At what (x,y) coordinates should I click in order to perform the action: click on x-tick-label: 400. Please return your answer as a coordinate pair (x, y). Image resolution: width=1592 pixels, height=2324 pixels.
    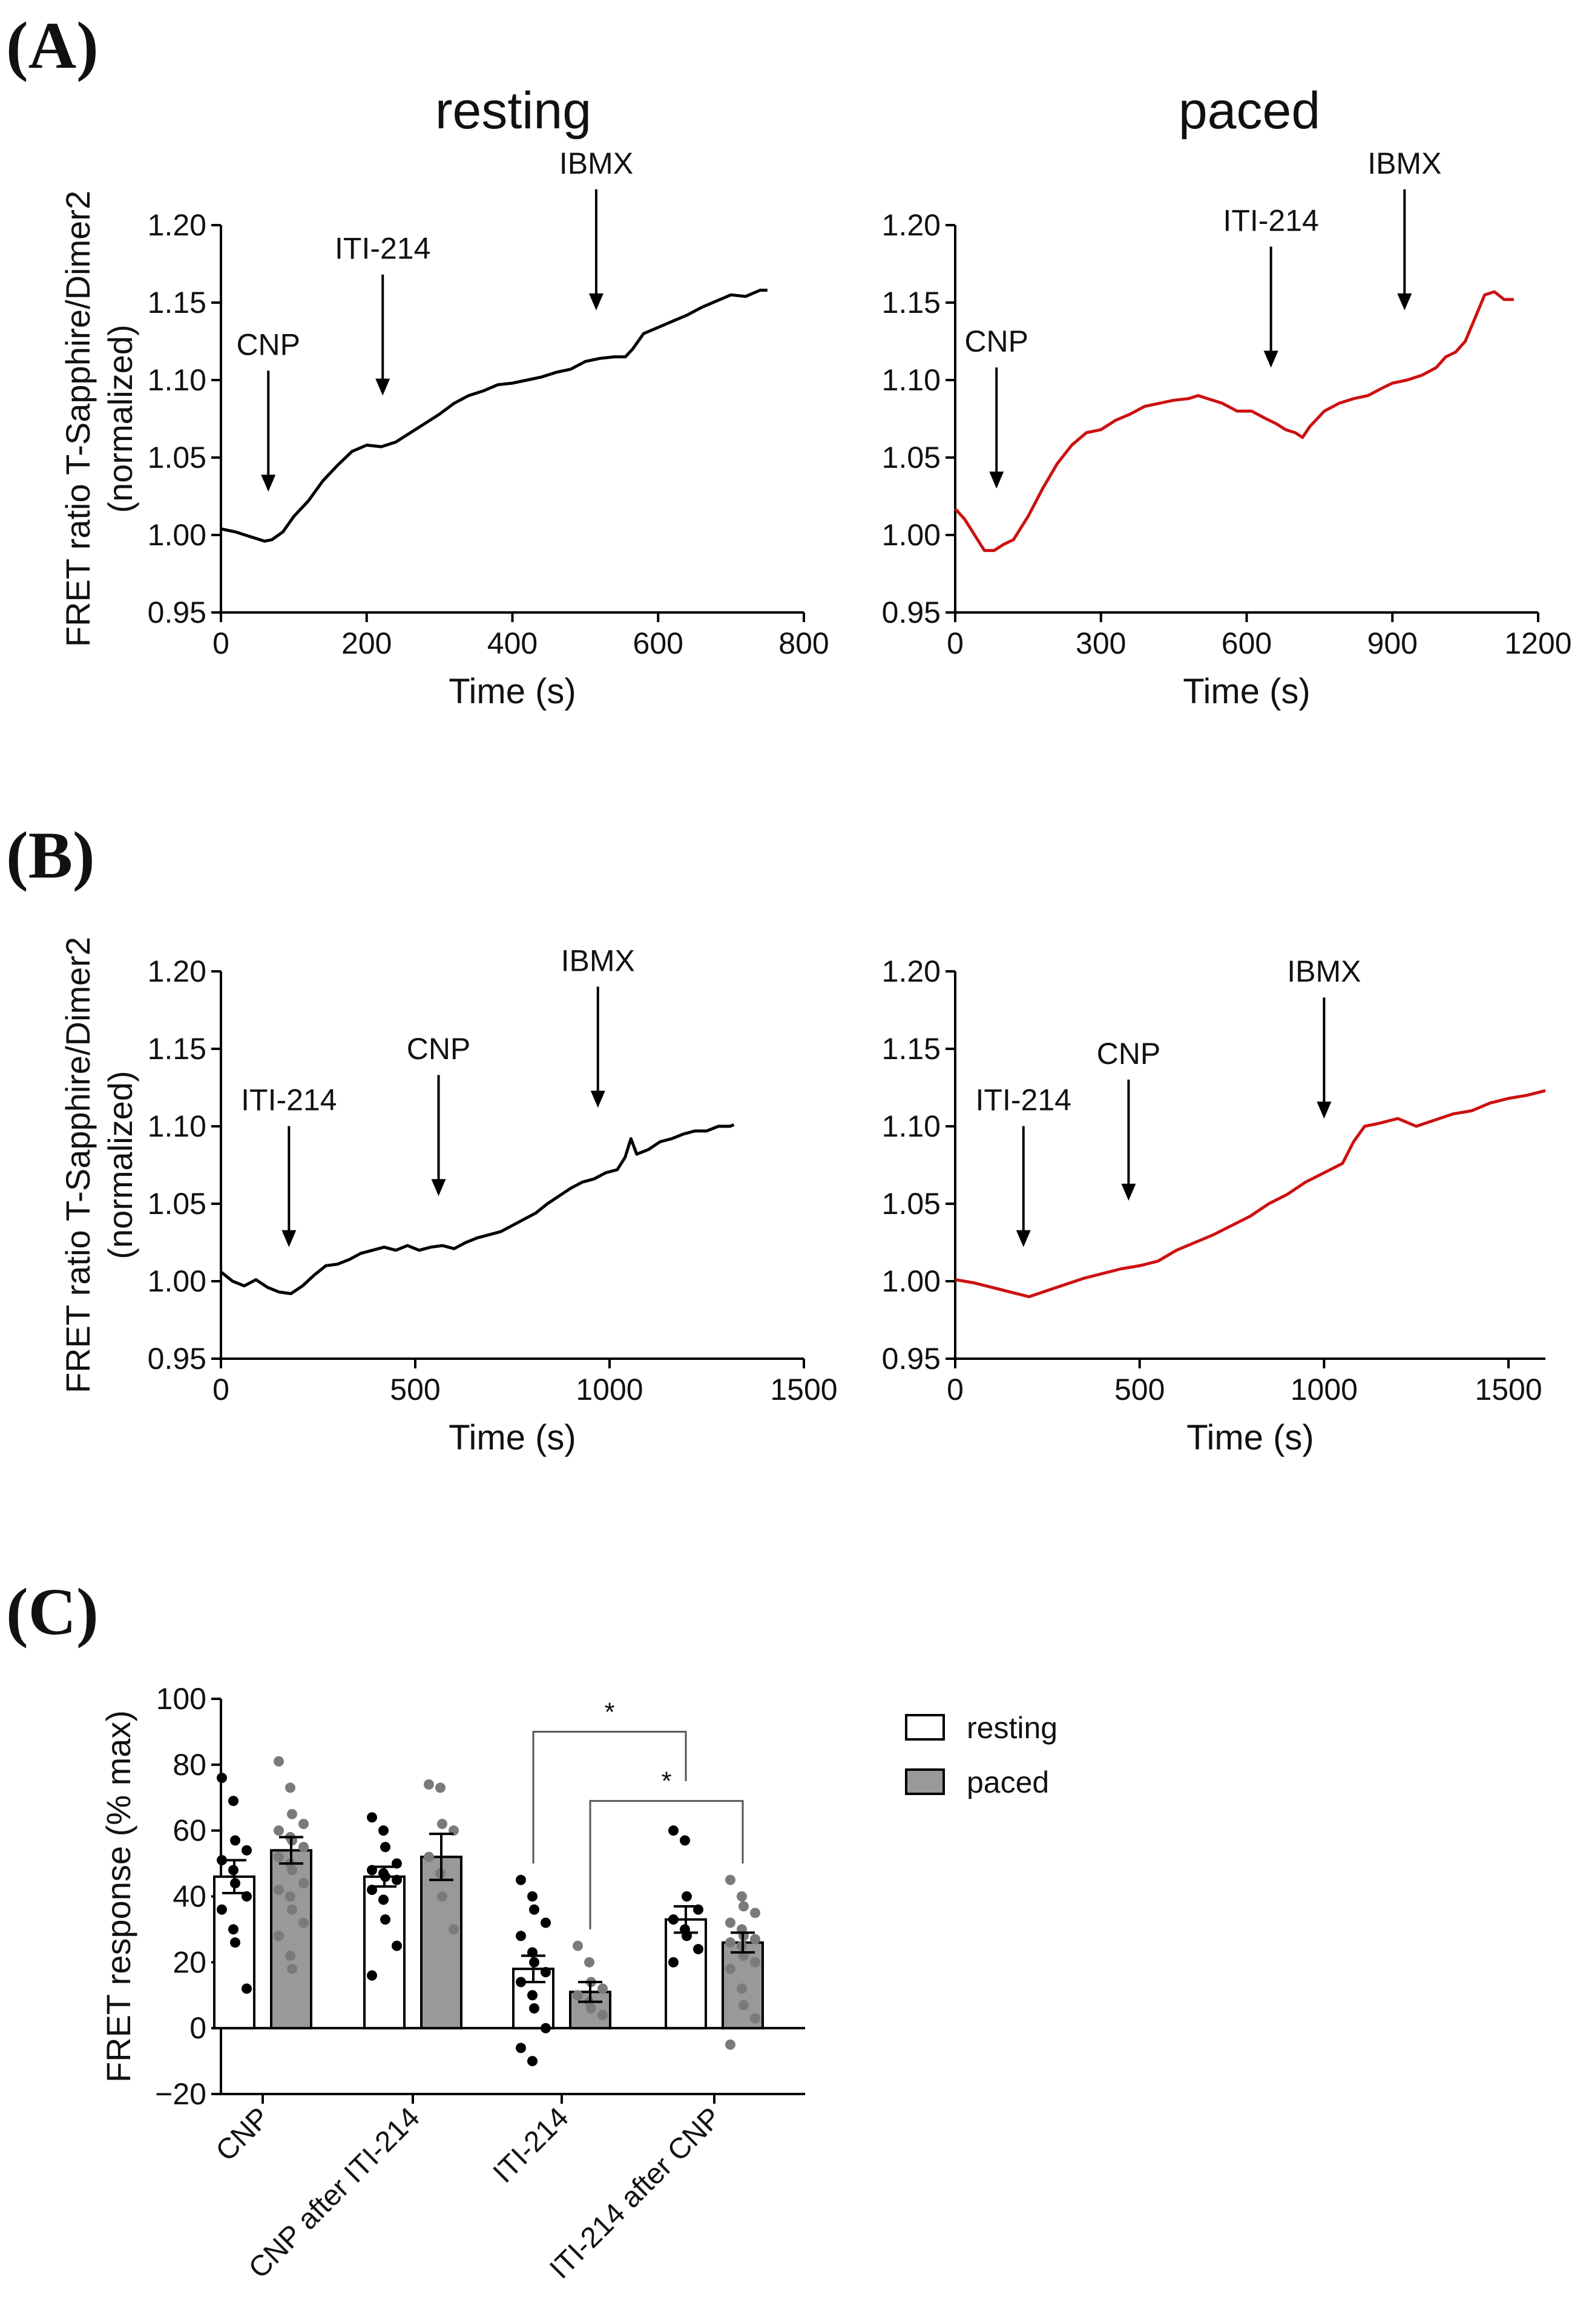
    Looking at the image, I should click on (512, 643).